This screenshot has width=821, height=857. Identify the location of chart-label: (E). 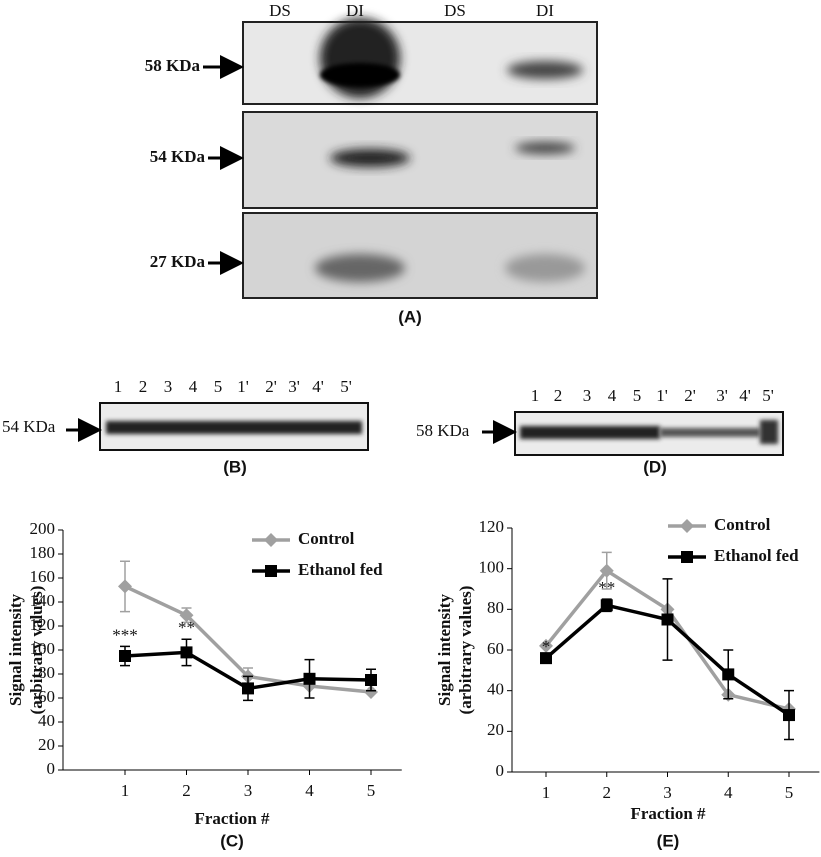
(668, 840).